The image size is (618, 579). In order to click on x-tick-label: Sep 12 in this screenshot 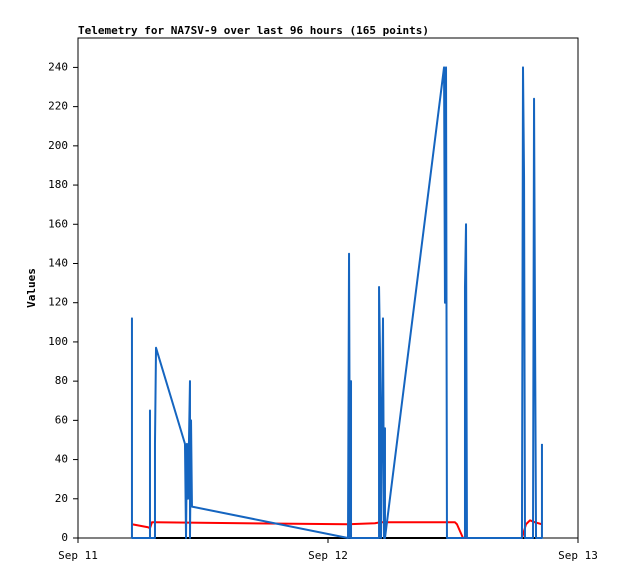, I will do `click(328, 555)`.